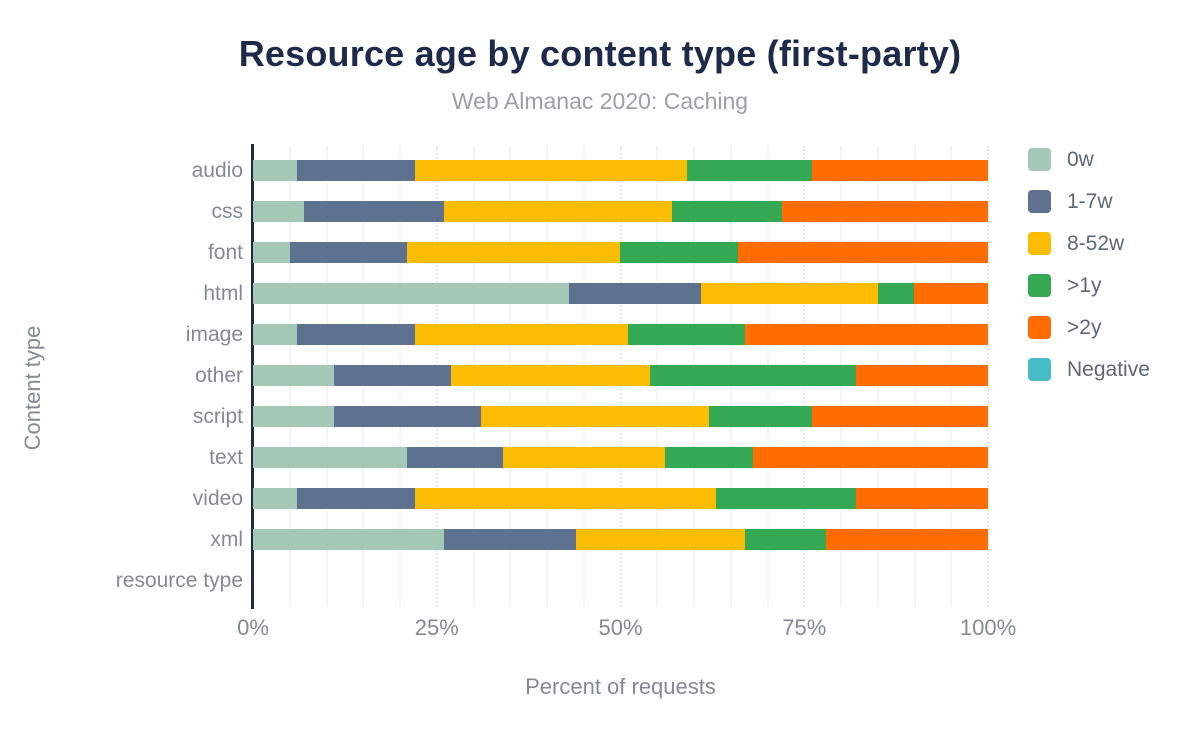 The image size is (1200, 742). I want to click on bar-row-video, so click(620, 498).